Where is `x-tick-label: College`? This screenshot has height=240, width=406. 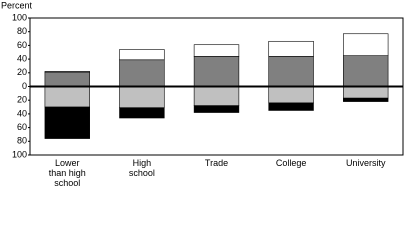
x-tick-label: College is located at coordinates (291, 163).